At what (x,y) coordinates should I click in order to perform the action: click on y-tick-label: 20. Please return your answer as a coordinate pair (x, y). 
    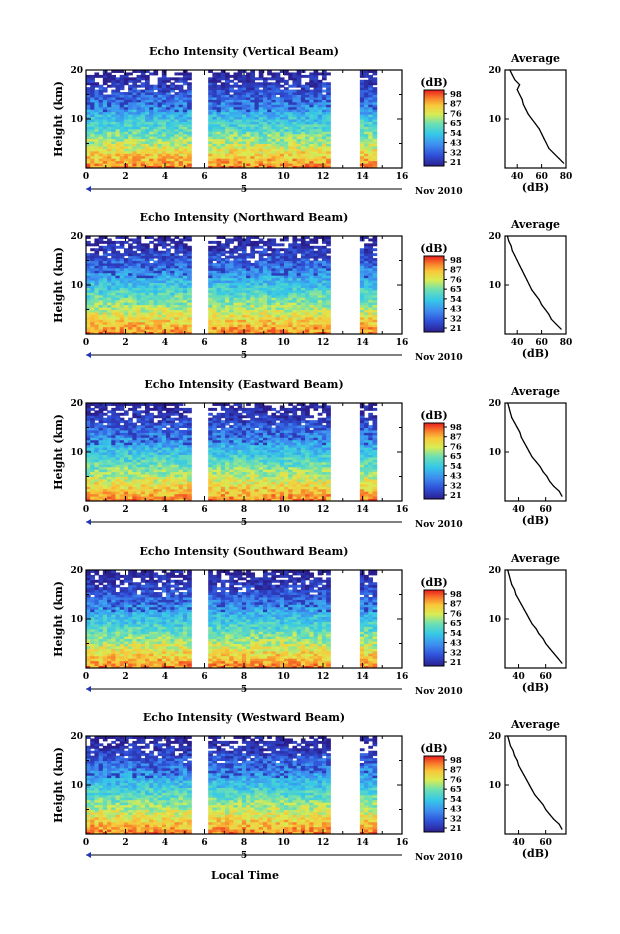
    Looking at the image, I should click on (76, 71).